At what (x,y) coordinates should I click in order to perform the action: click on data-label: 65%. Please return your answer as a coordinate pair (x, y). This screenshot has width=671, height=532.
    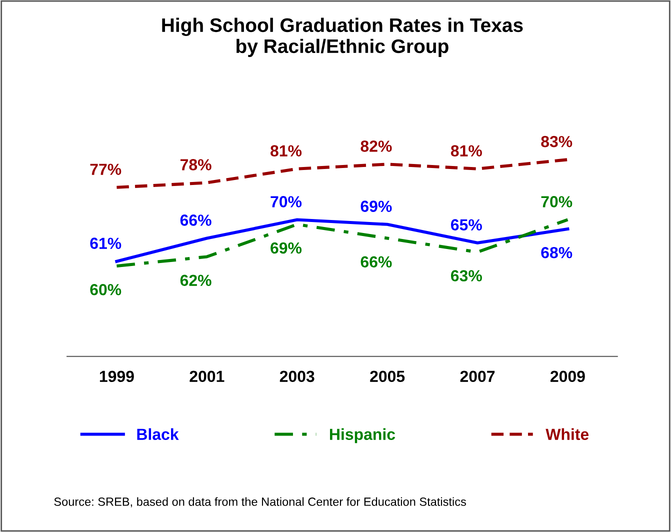
    Looking at the image, I should click on (466, 224).